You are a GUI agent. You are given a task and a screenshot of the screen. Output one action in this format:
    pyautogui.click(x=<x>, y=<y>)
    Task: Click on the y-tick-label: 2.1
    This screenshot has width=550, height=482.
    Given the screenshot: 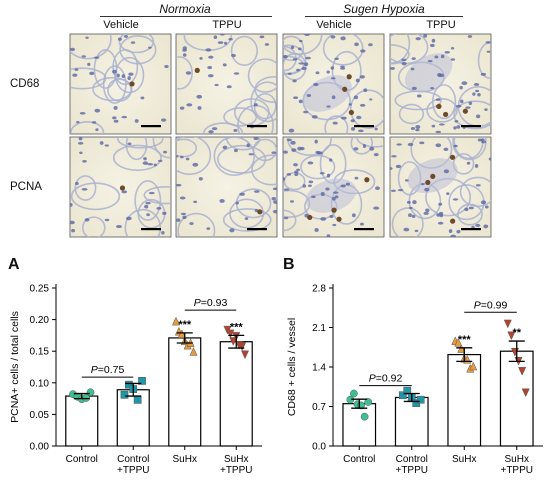 What is the action you would take?
    pyautogui.click(x=319, y=328)
    